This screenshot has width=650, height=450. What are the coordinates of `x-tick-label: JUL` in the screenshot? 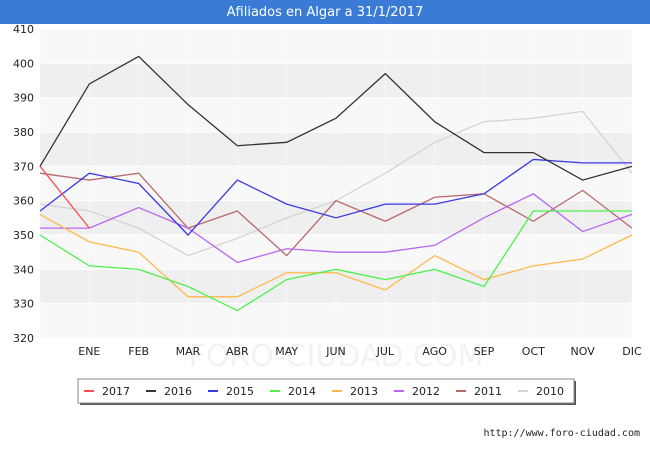 It's located at (385, 351).